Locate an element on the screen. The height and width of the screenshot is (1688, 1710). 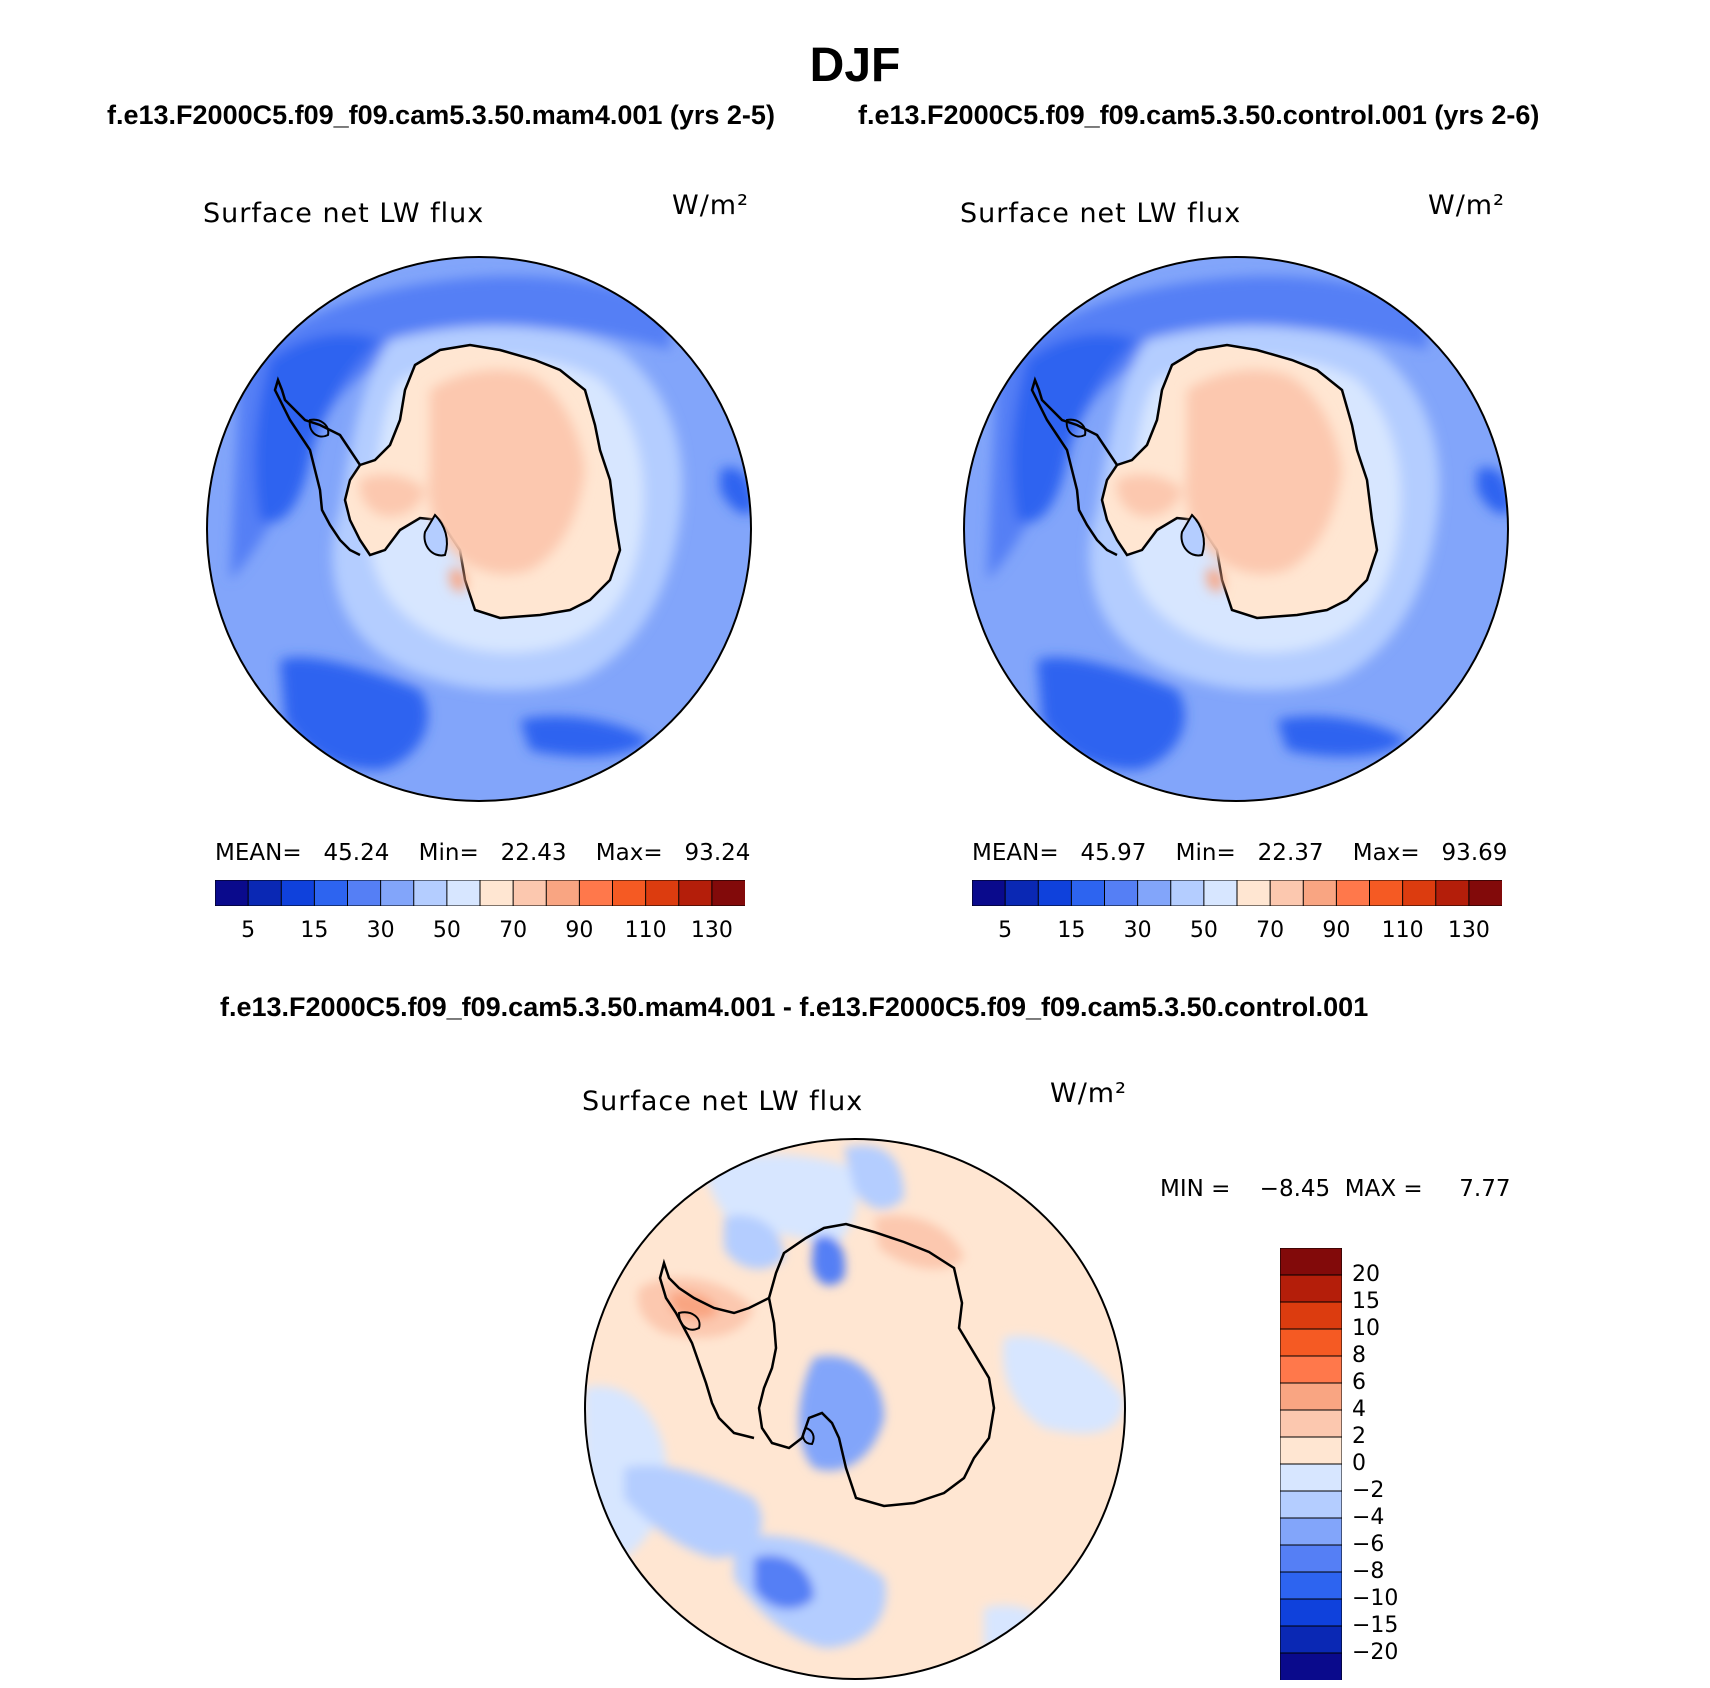
colorbar-difference-tick-label: 0 is located at coordinates (1359, 1463).